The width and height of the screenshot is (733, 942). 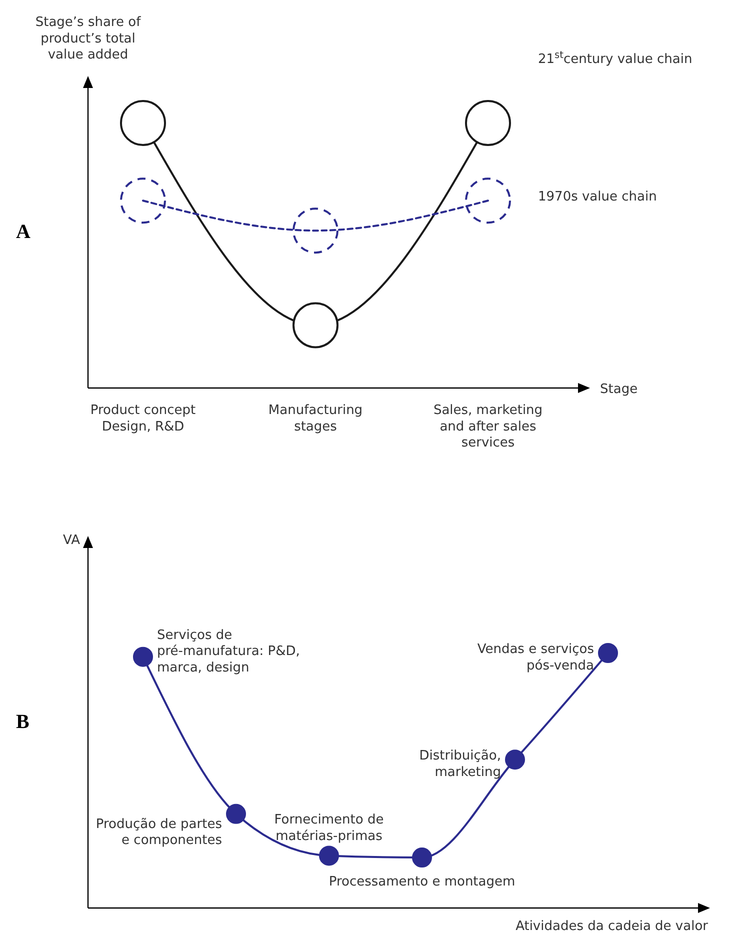 I want to click on x-axis-title: Stage, so click(x=619, y=389).